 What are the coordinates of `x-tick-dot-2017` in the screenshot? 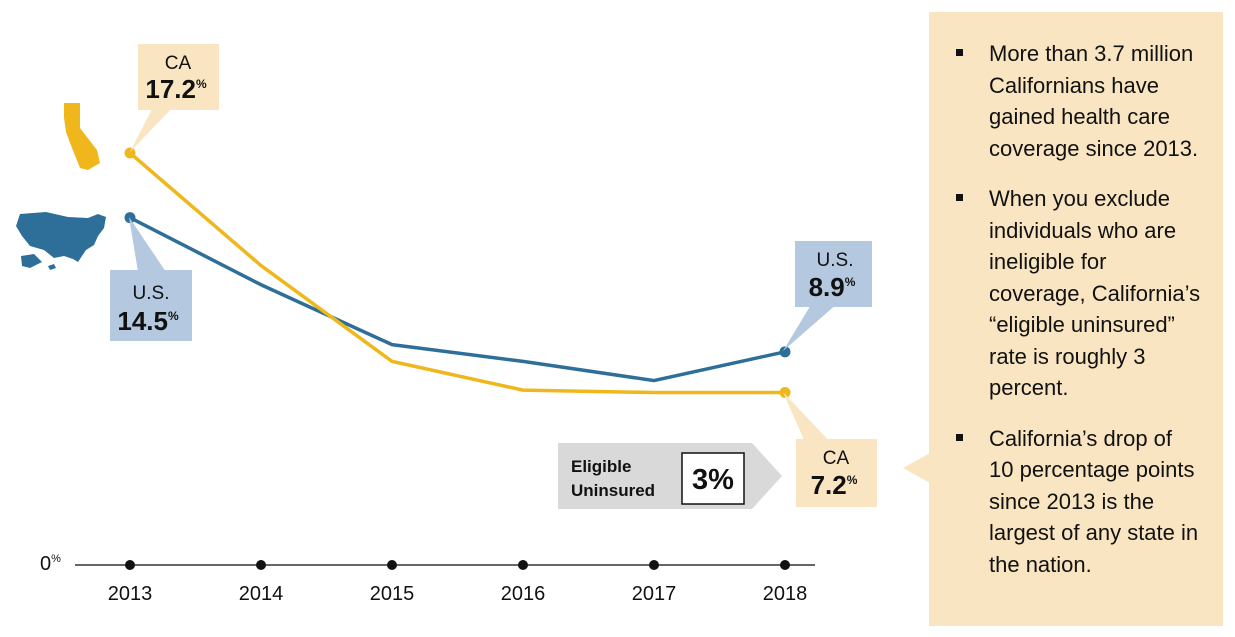 It's located at (654, 565).